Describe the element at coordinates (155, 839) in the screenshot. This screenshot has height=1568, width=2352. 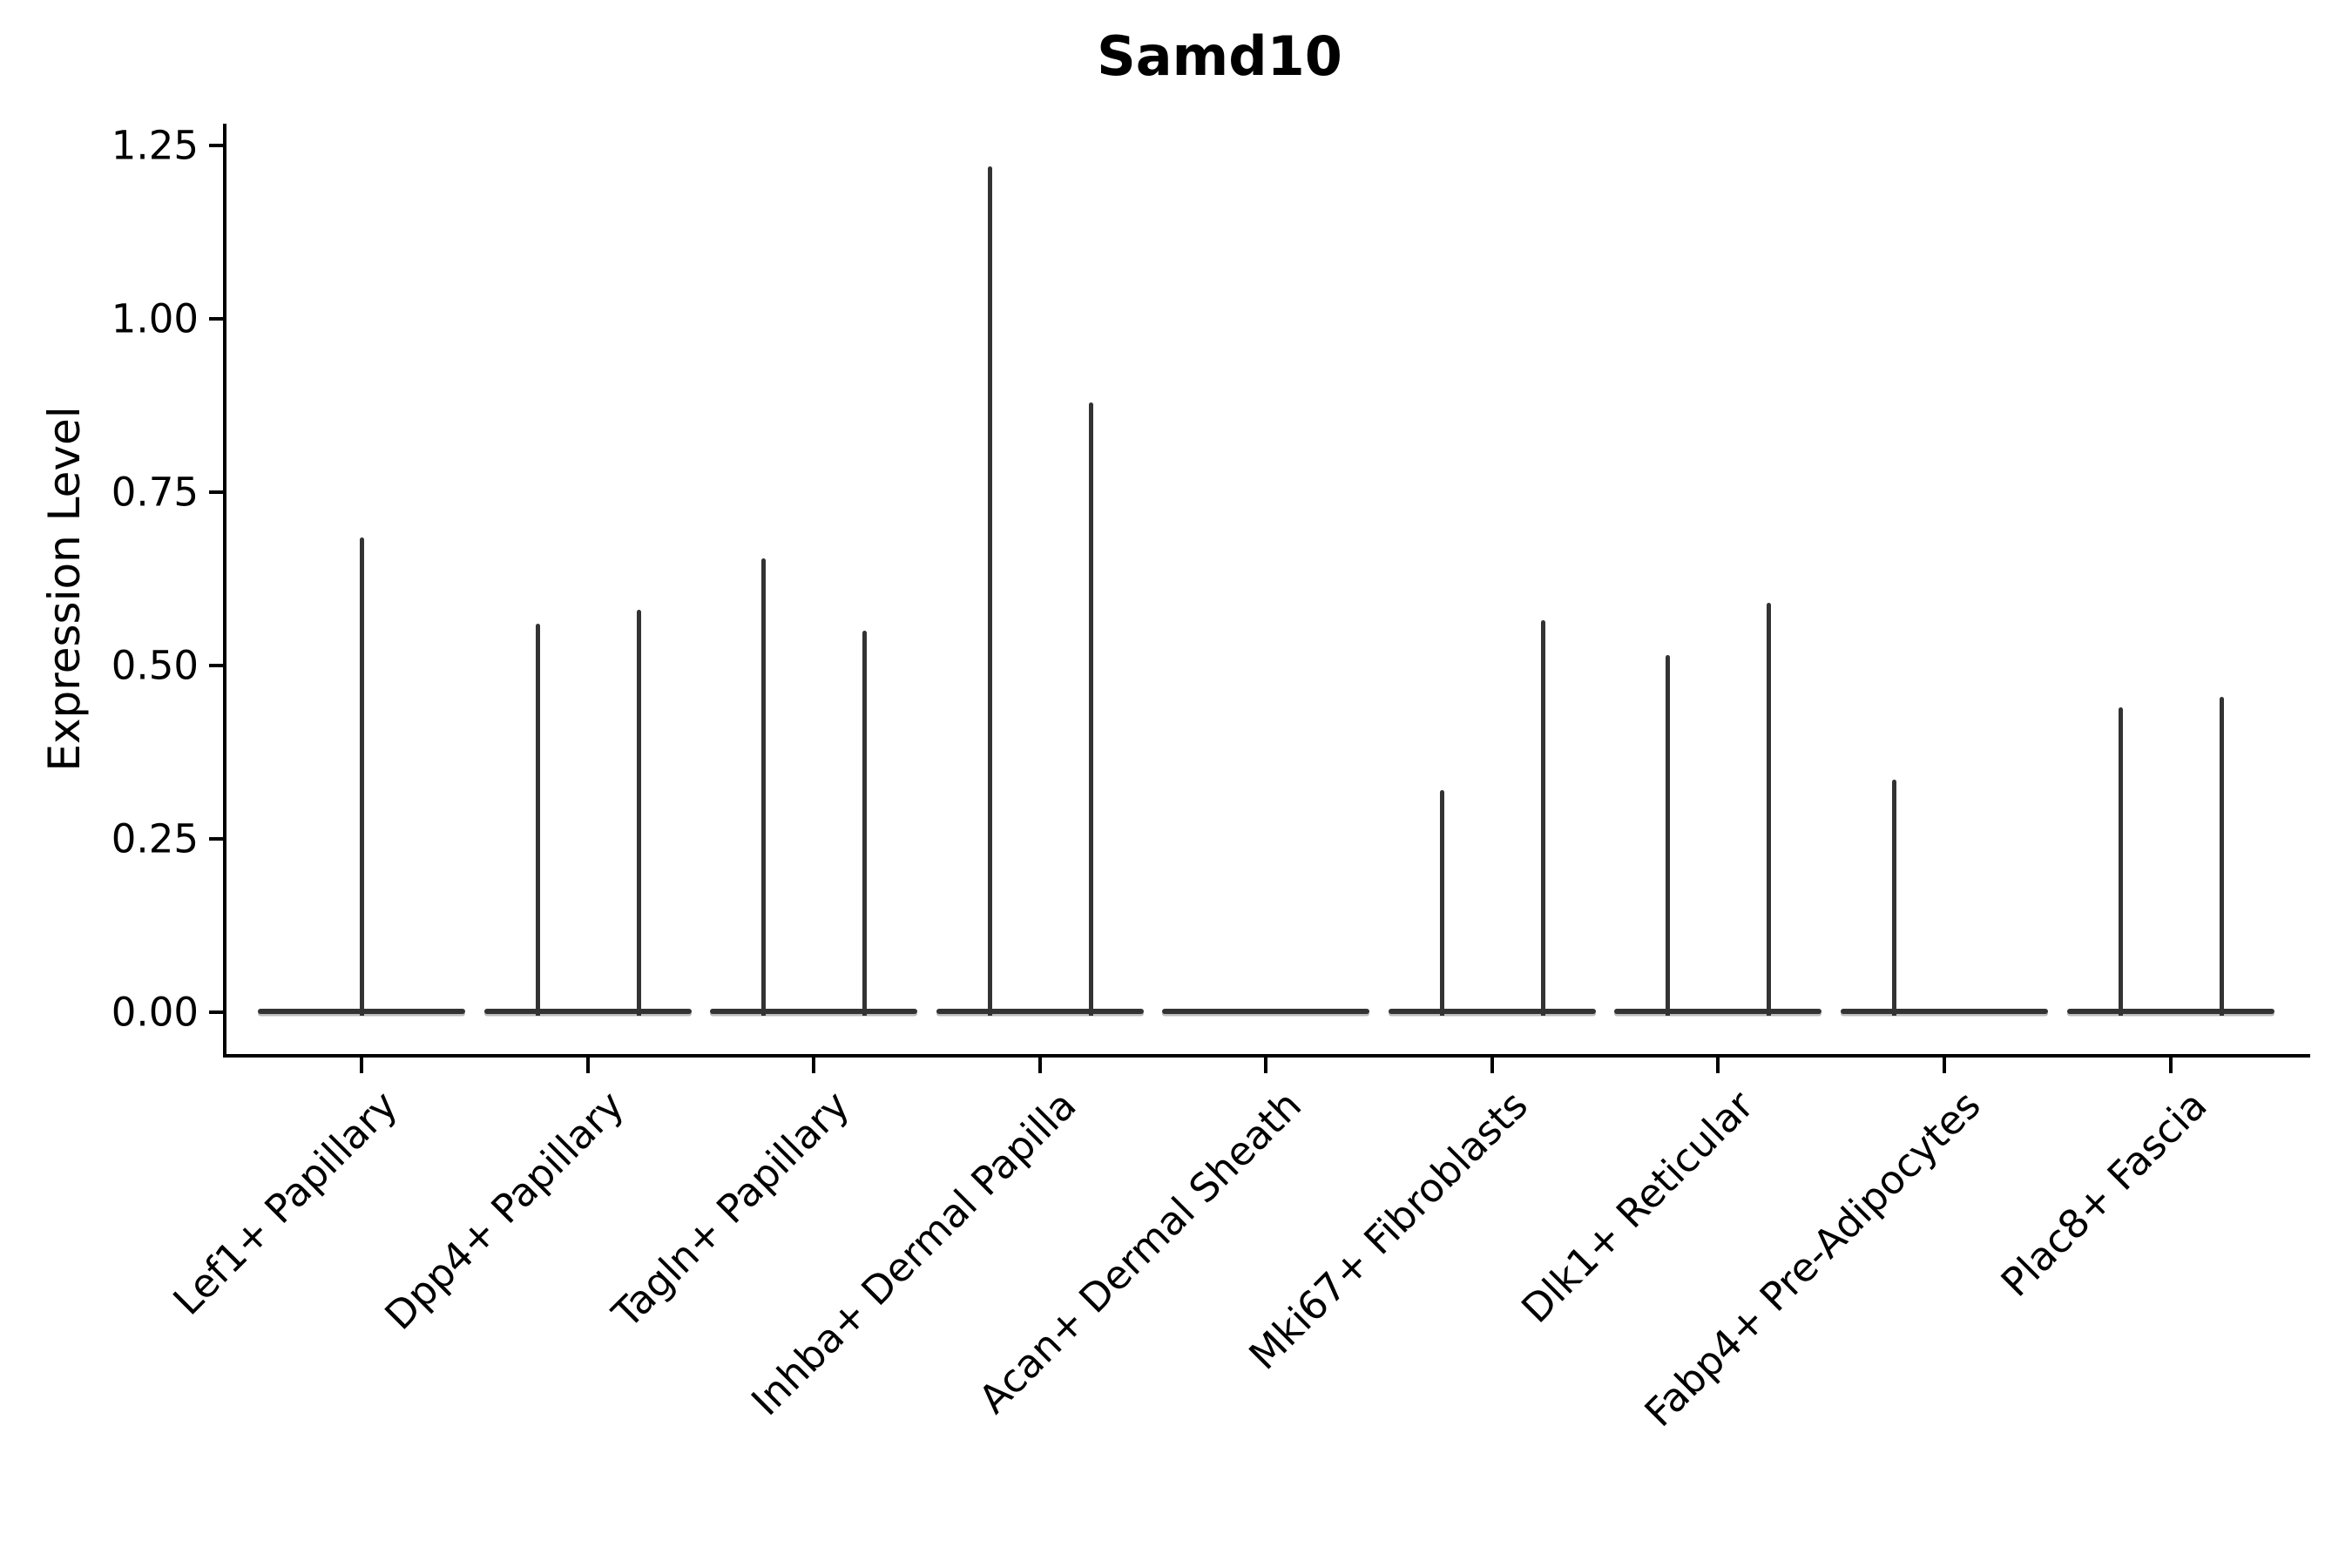
I see `y-tick-label: 0.25` at that location.